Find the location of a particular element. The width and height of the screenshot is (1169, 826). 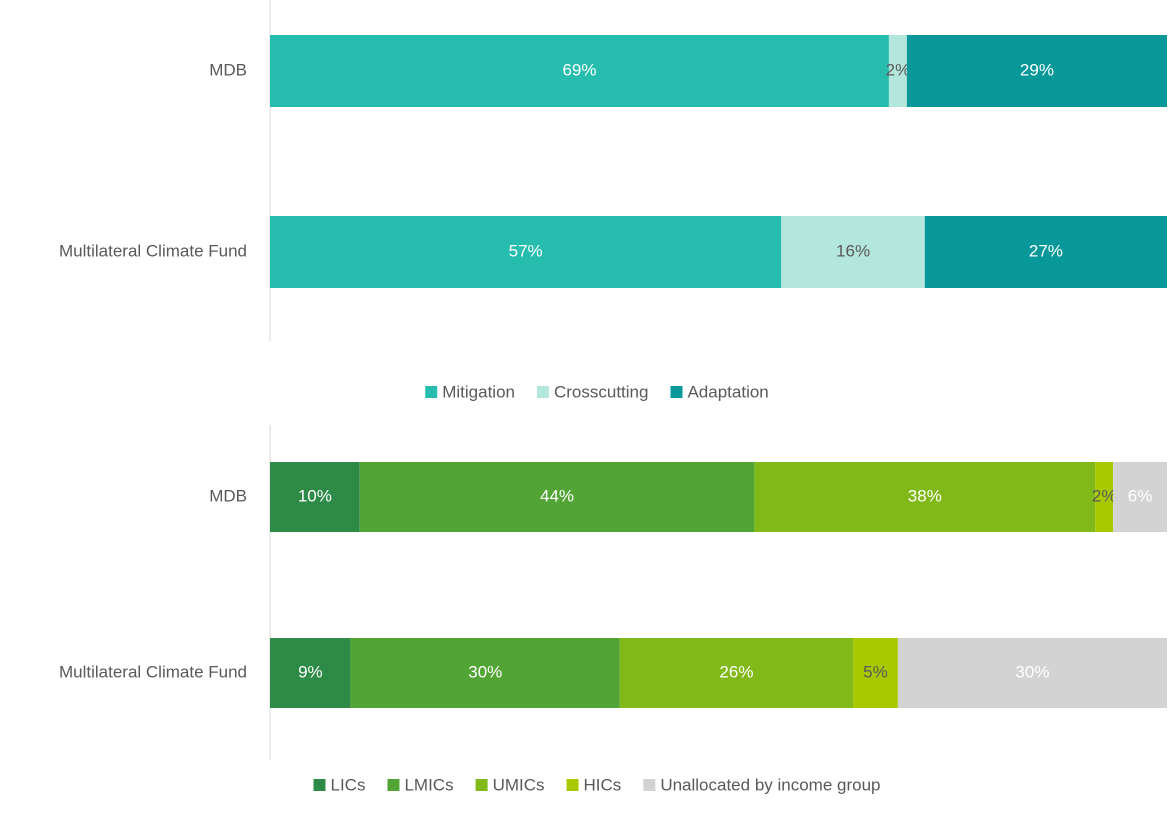

data-label: 9% is located at coordinates (310, 671).